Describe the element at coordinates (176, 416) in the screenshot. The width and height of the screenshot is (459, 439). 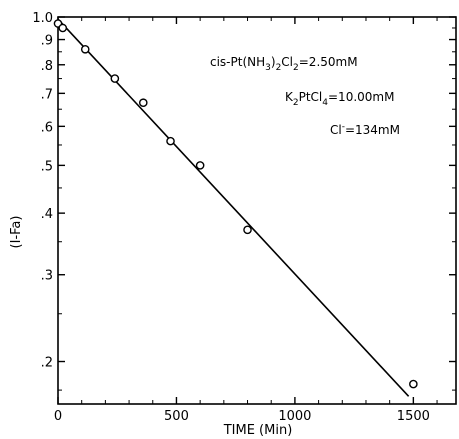
I see `x-tick-label: 500` at that location.